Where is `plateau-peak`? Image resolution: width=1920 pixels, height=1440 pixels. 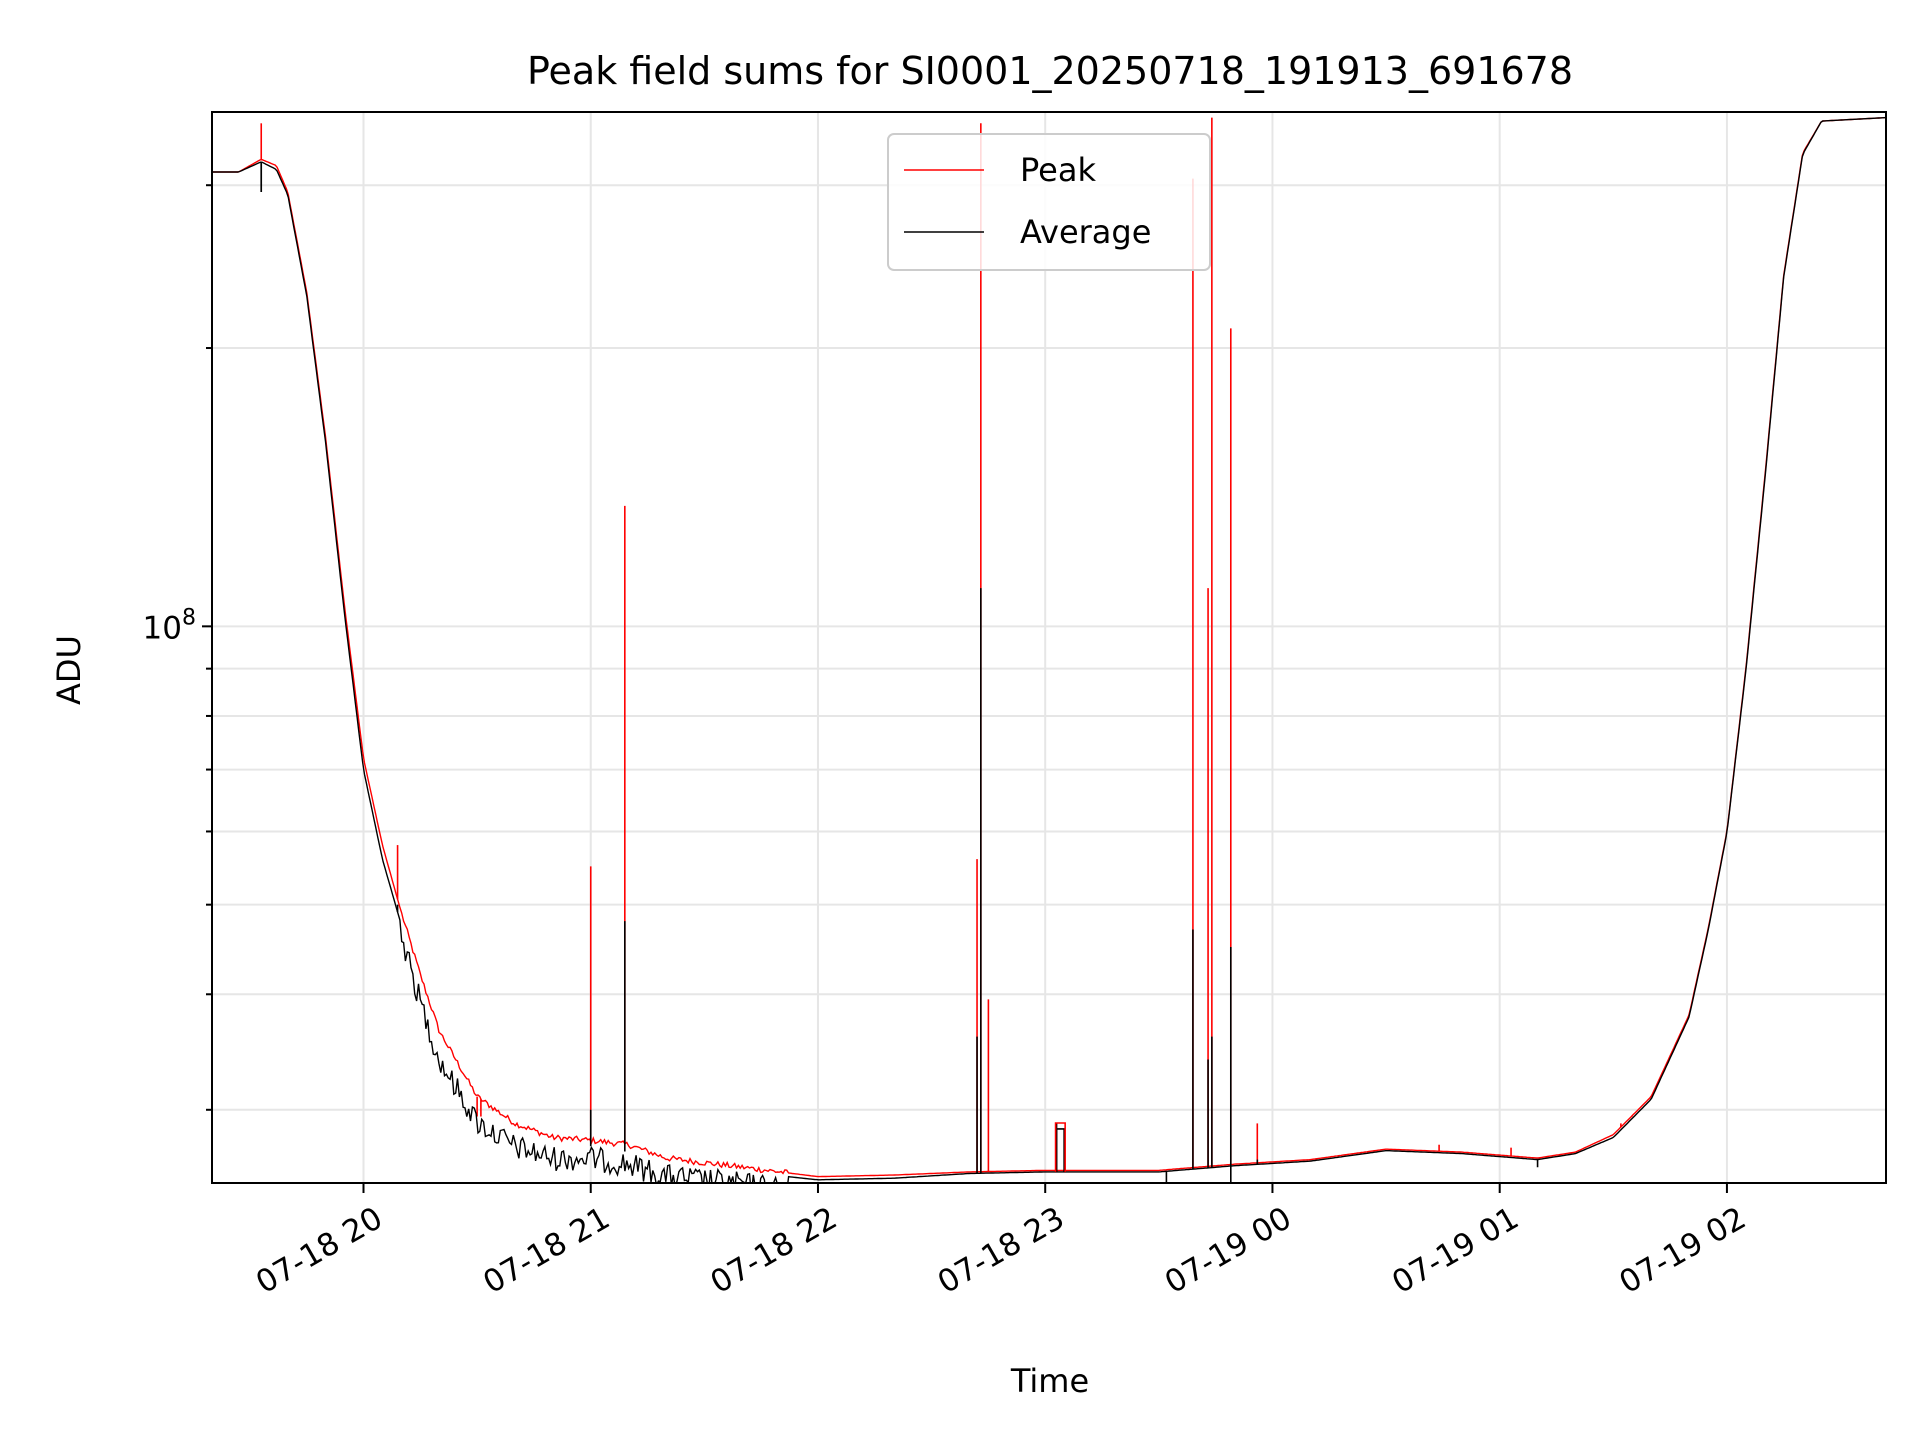
plateau-peak is located at coordinates (1060, 1147).